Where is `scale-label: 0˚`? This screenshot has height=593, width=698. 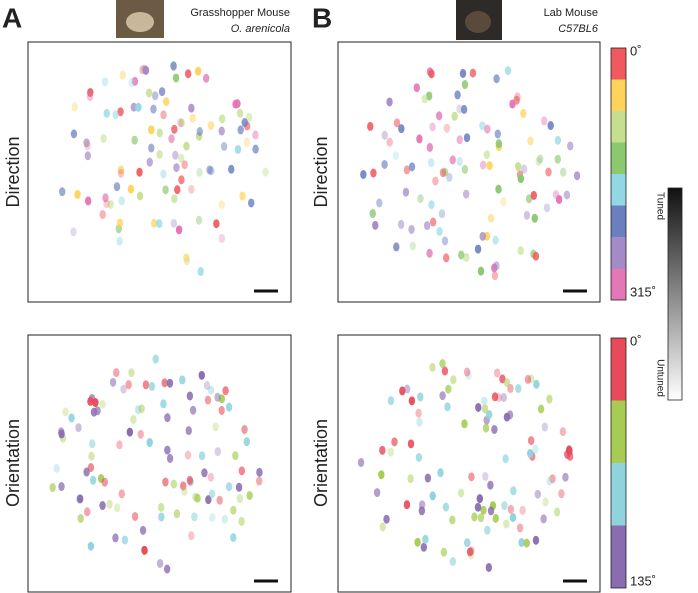 scale-label: 0˚ is located at coordinates (636, 50).